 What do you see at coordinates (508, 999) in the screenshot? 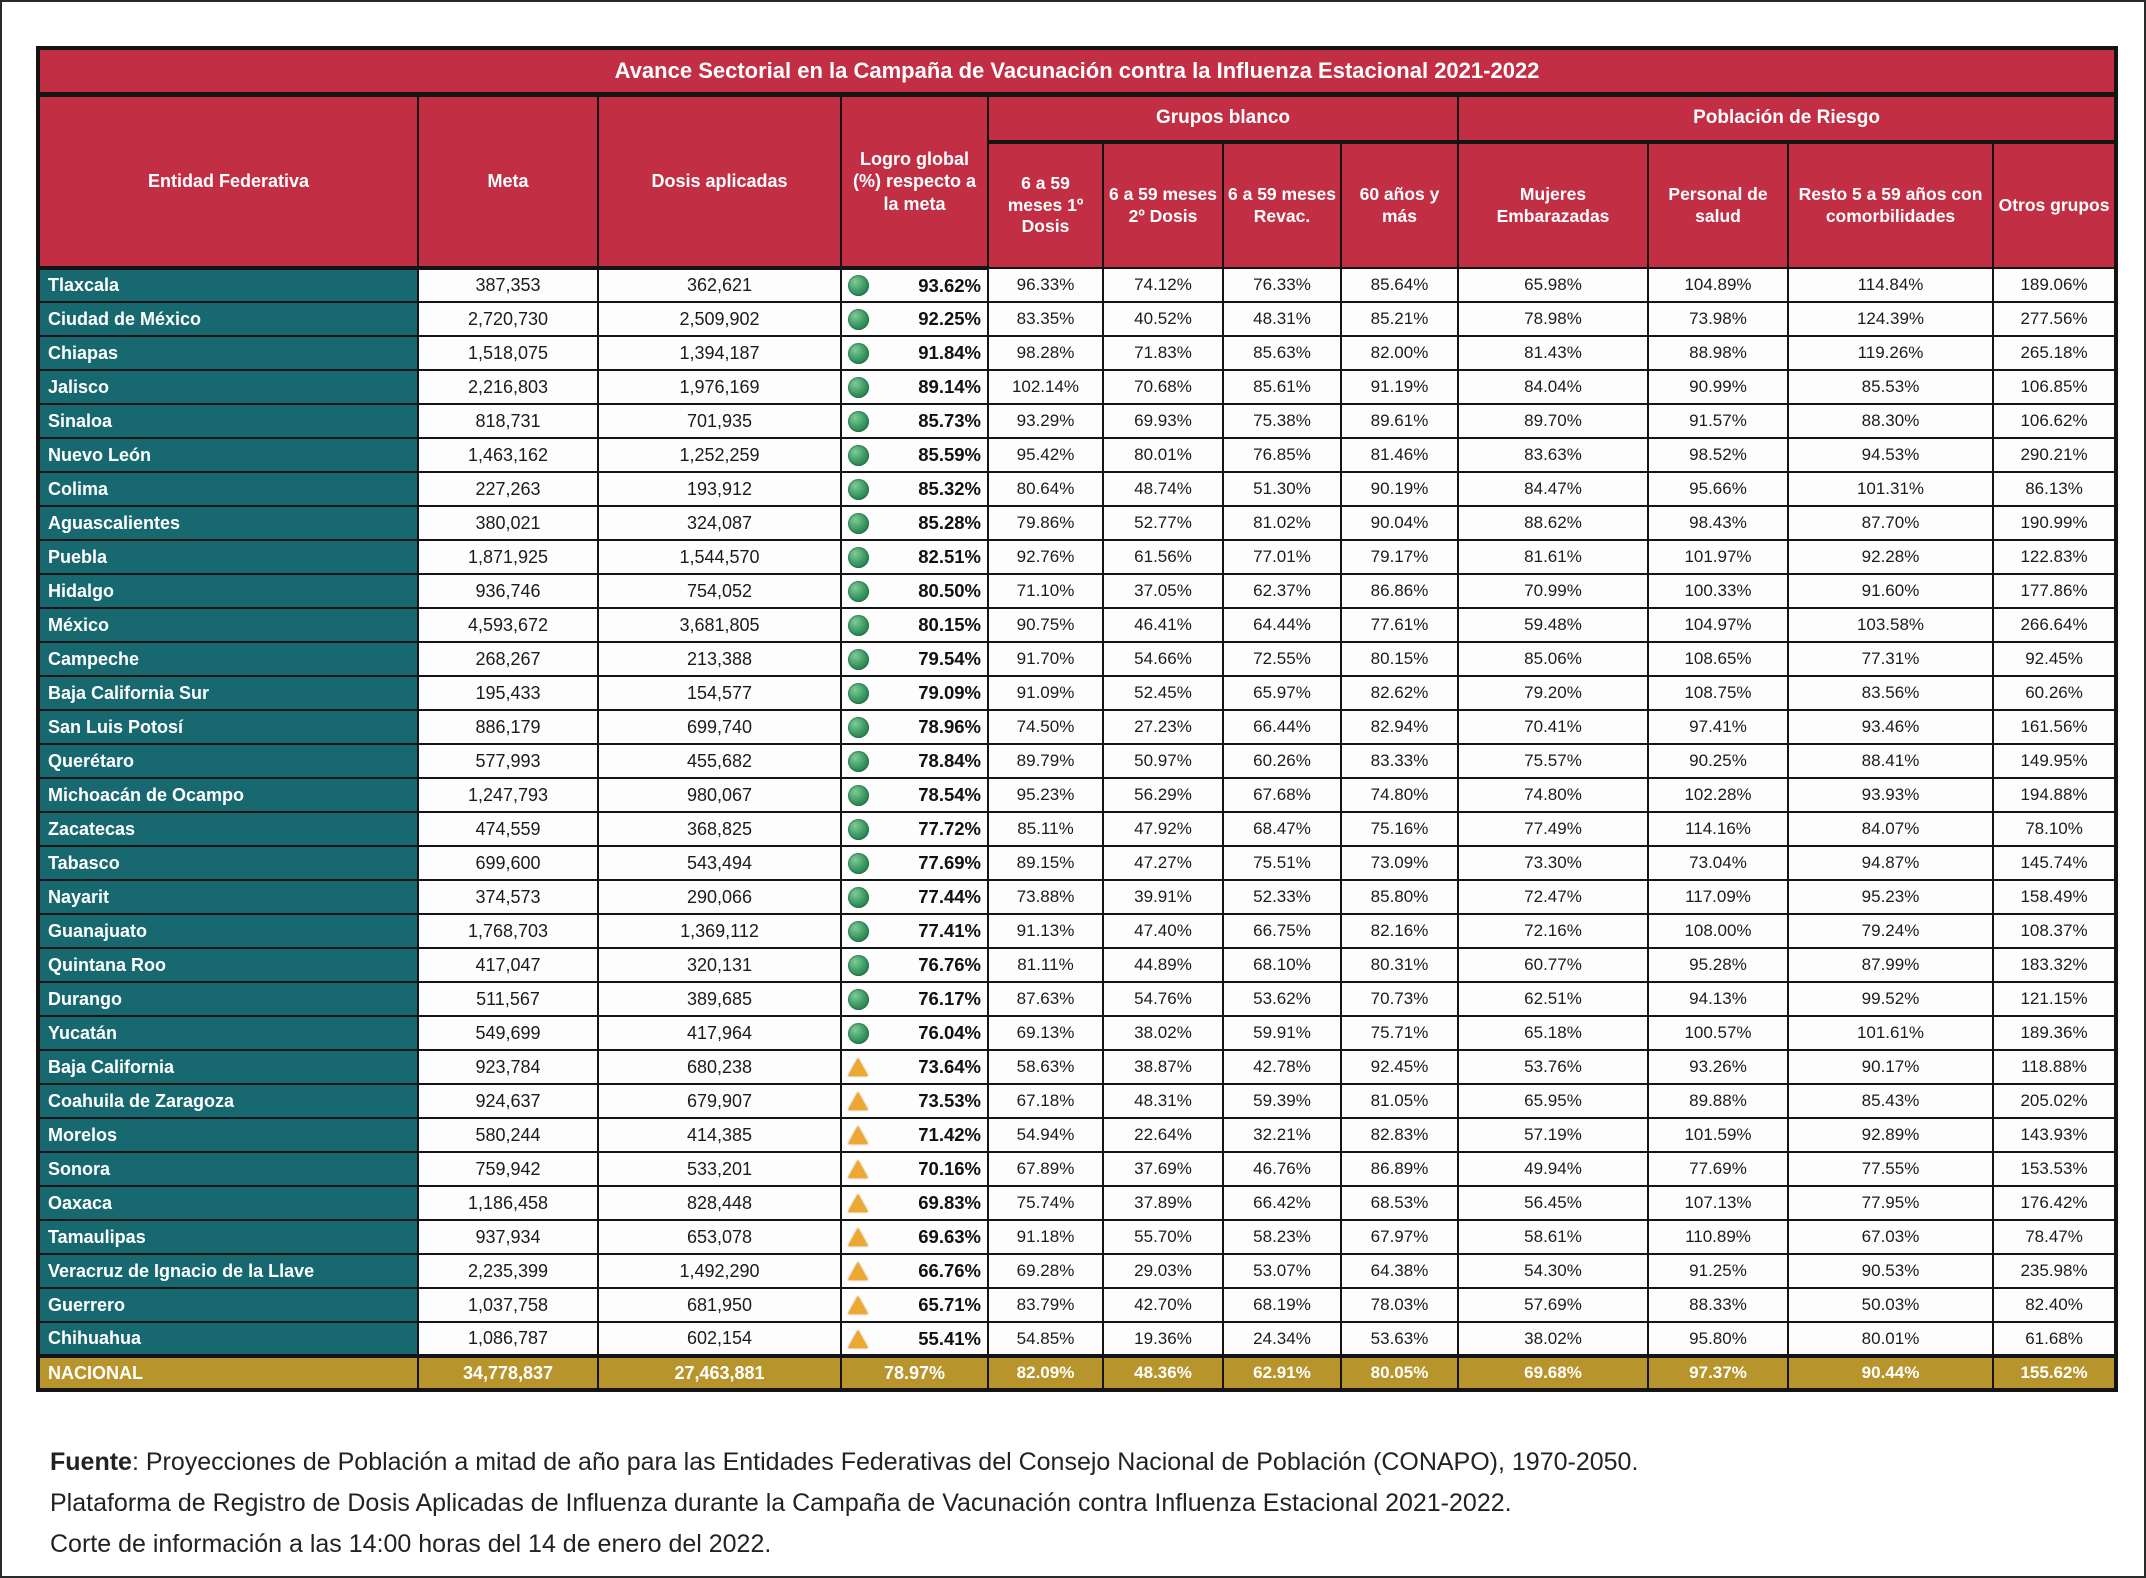
I see `meta-cell: 511,567` at bounding box center [508, 999].